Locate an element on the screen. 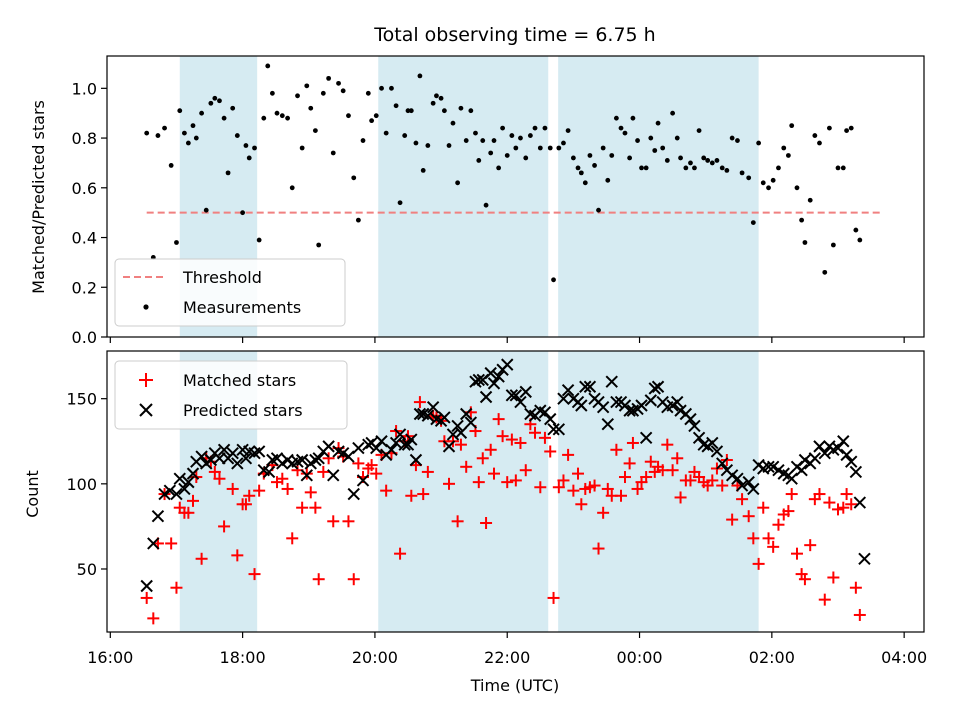 The width and height of the screenshot is (960, 720). legend-matched-swatch is located at coordinates (146, 380).